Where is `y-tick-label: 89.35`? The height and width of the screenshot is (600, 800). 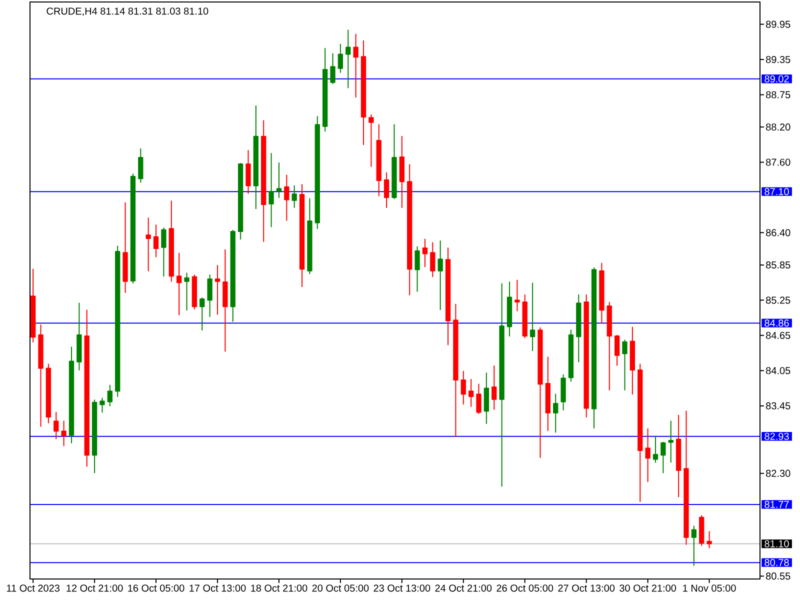 y-tick-label: 89.35 is located at coordinates (778, 60).